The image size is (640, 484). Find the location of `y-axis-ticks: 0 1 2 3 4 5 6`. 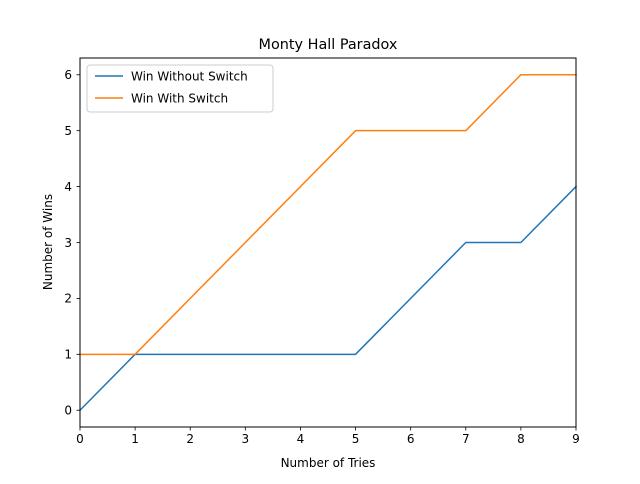

y-axis-ticks: 0 1 2 3 4 5 6 is located at coordinates (72, 243).